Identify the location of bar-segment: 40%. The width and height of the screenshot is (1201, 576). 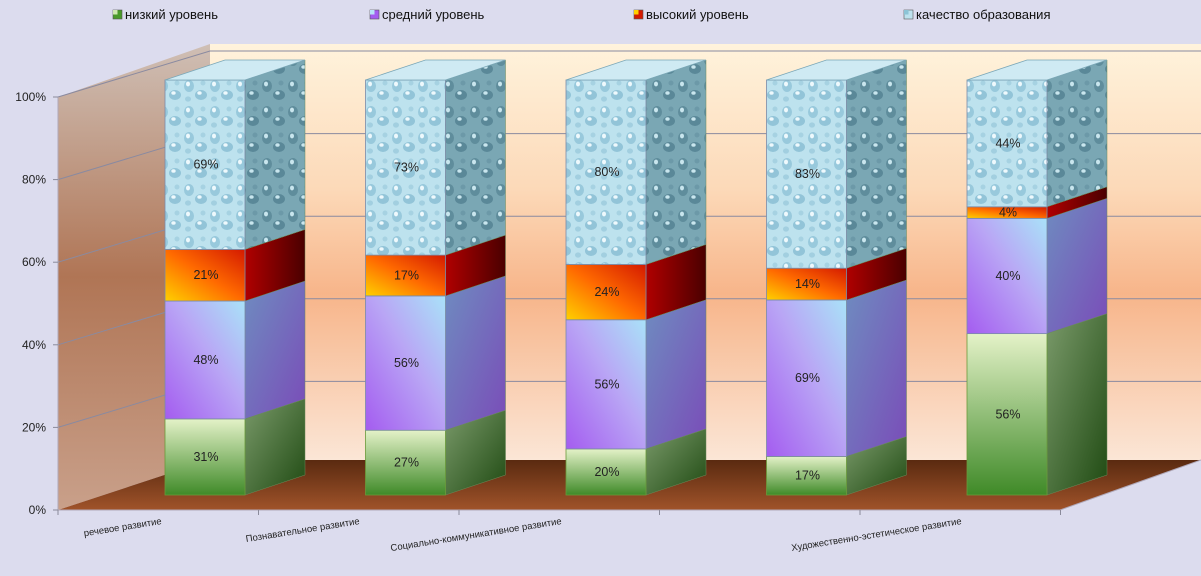
(1037, 266).